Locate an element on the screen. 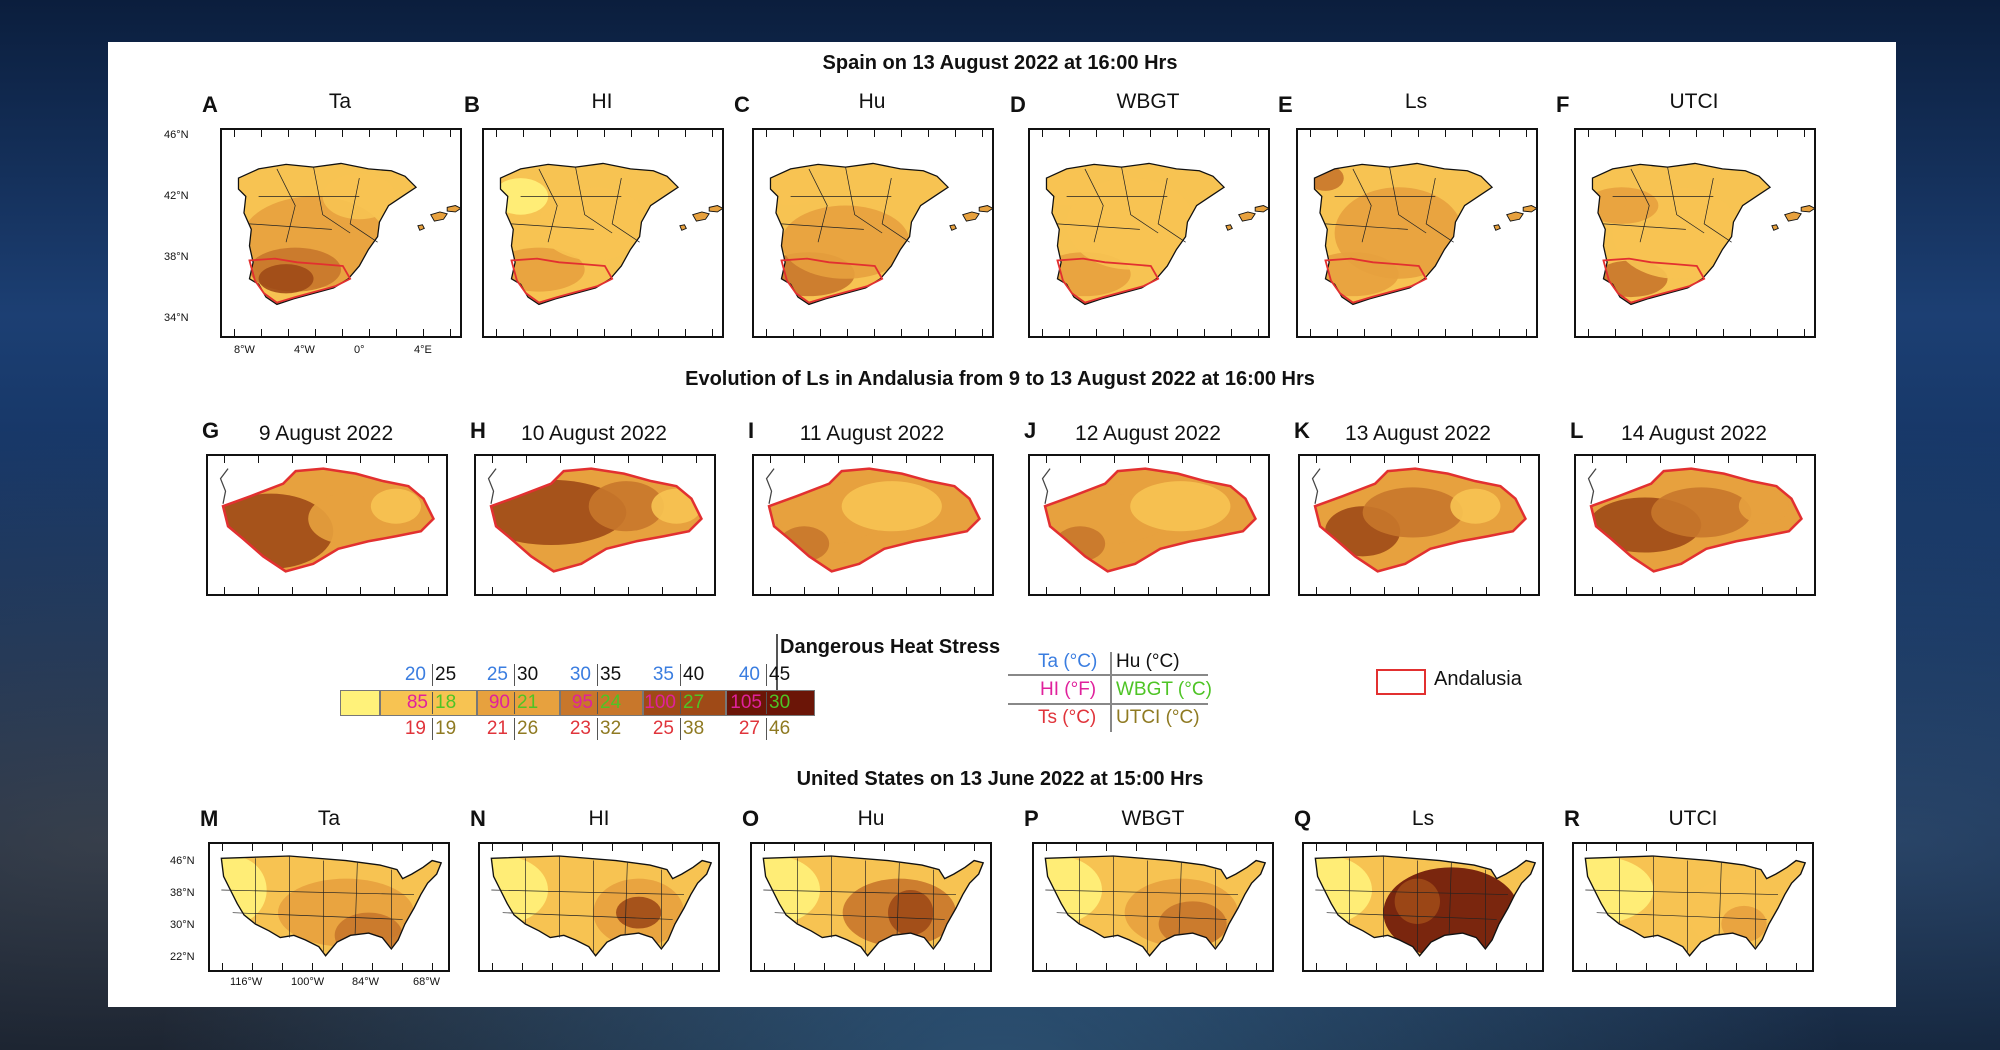 The image size is (2000, 1050). lat-tick: 42°N is located at coordinates (176, 196).